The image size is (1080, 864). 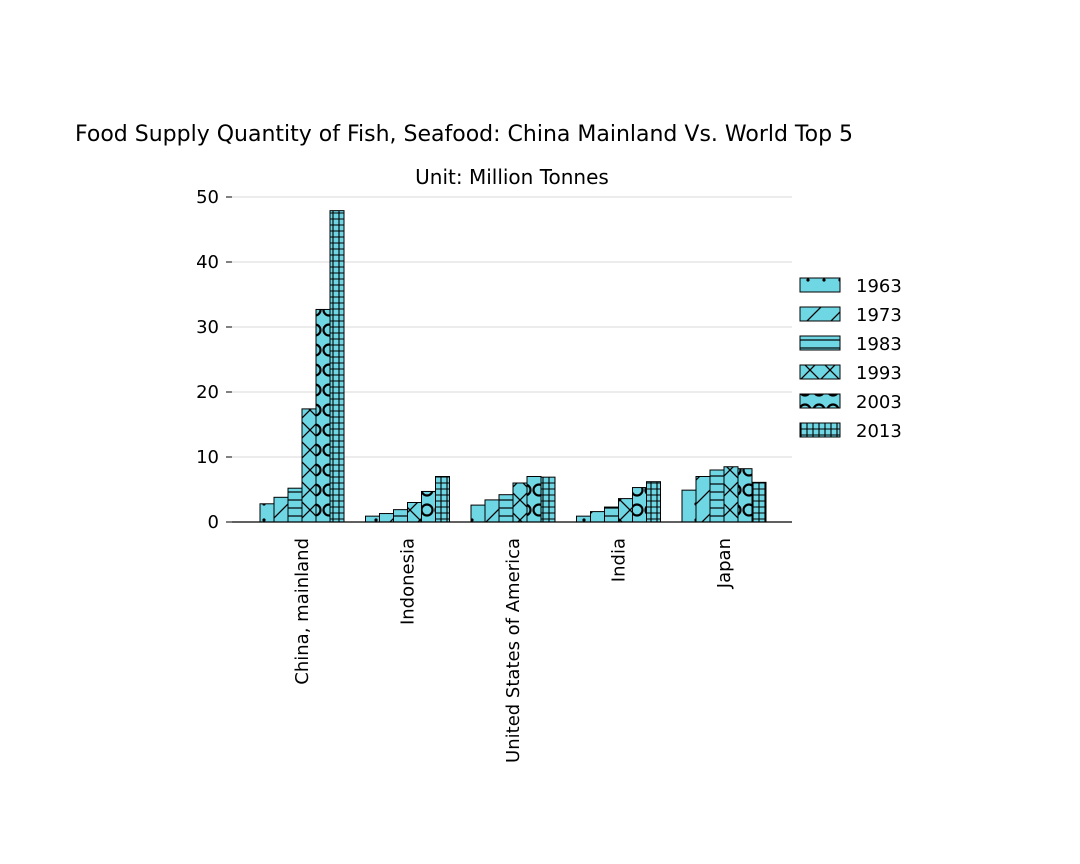 What do you see at coordinates (207, 327) in the screenshot?
I see `y-tick-label: 30` at bounding box center [207, 327].